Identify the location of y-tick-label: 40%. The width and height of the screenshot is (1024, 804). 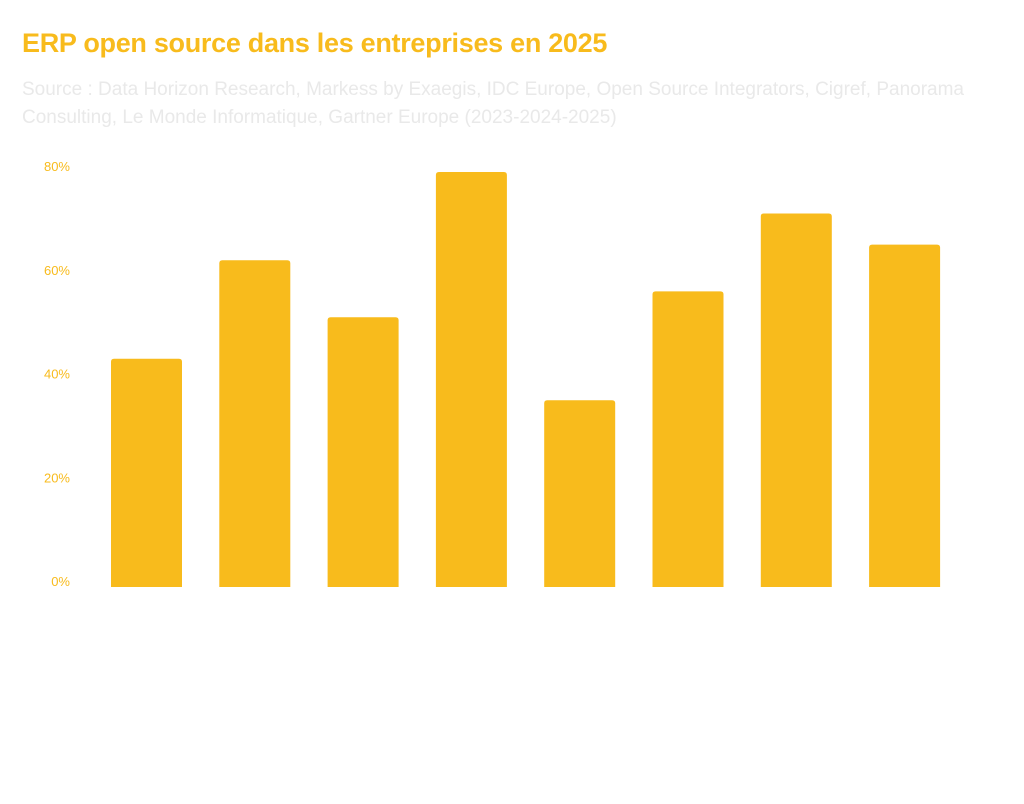
(57, 374).